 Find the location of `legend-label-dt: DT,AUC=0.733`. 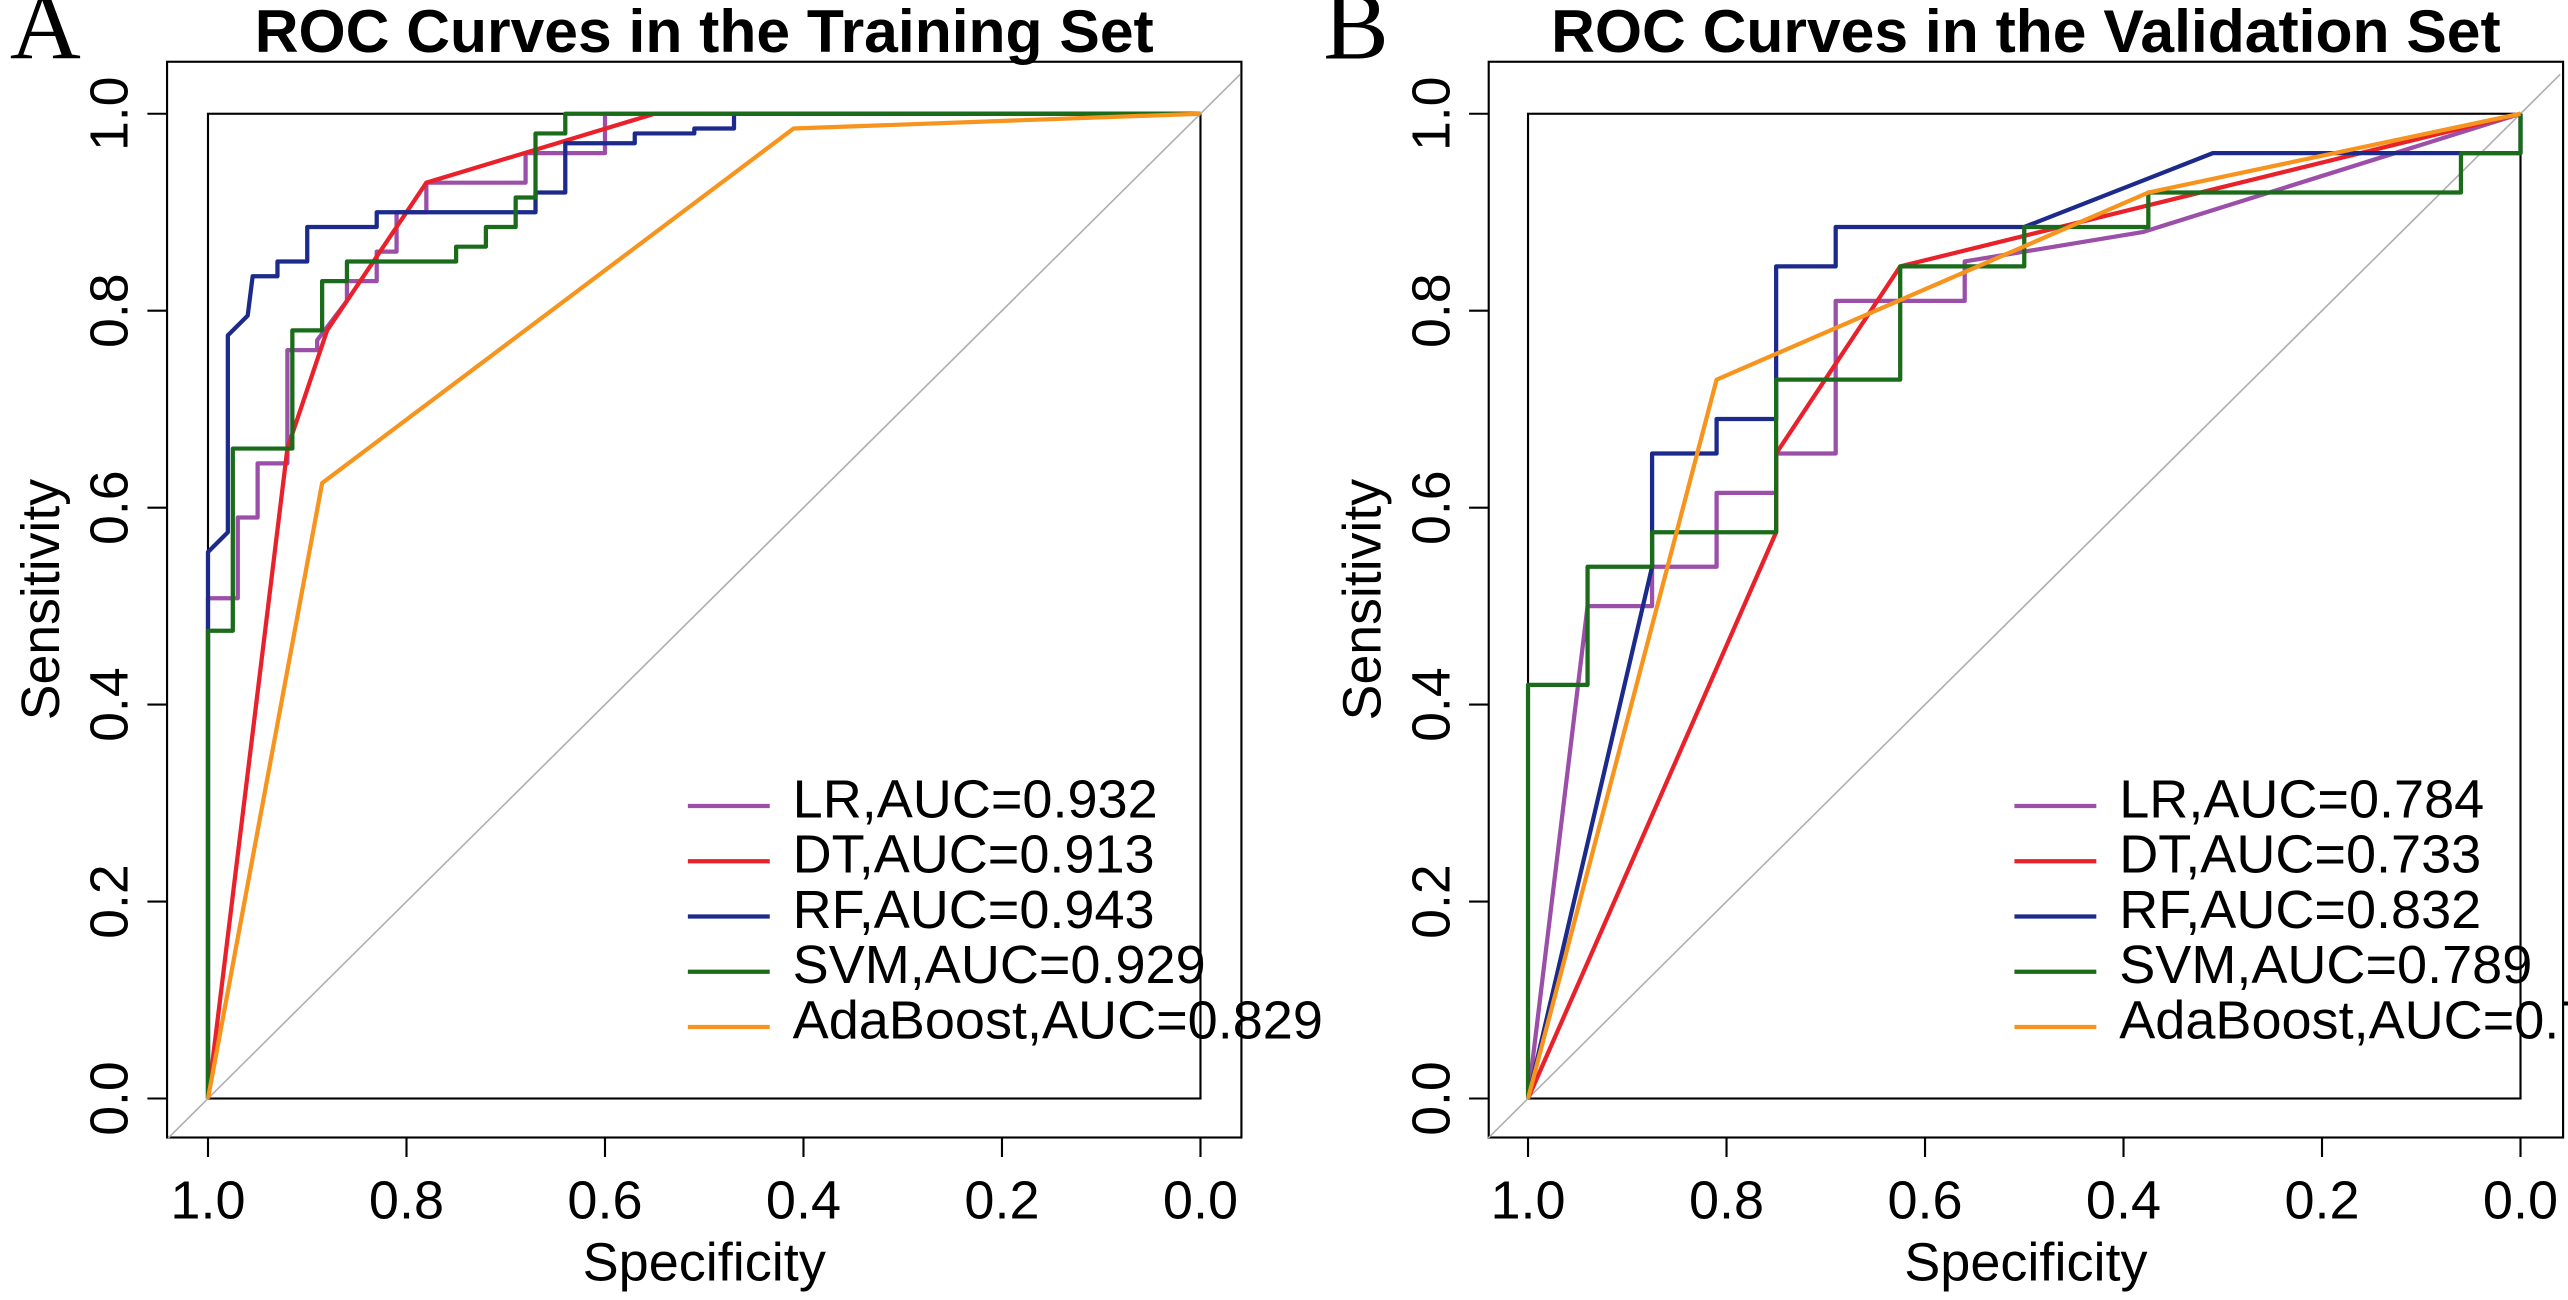

legend-label-dt: DT,AUC=0.733 is located at coordinates (2300, 855).